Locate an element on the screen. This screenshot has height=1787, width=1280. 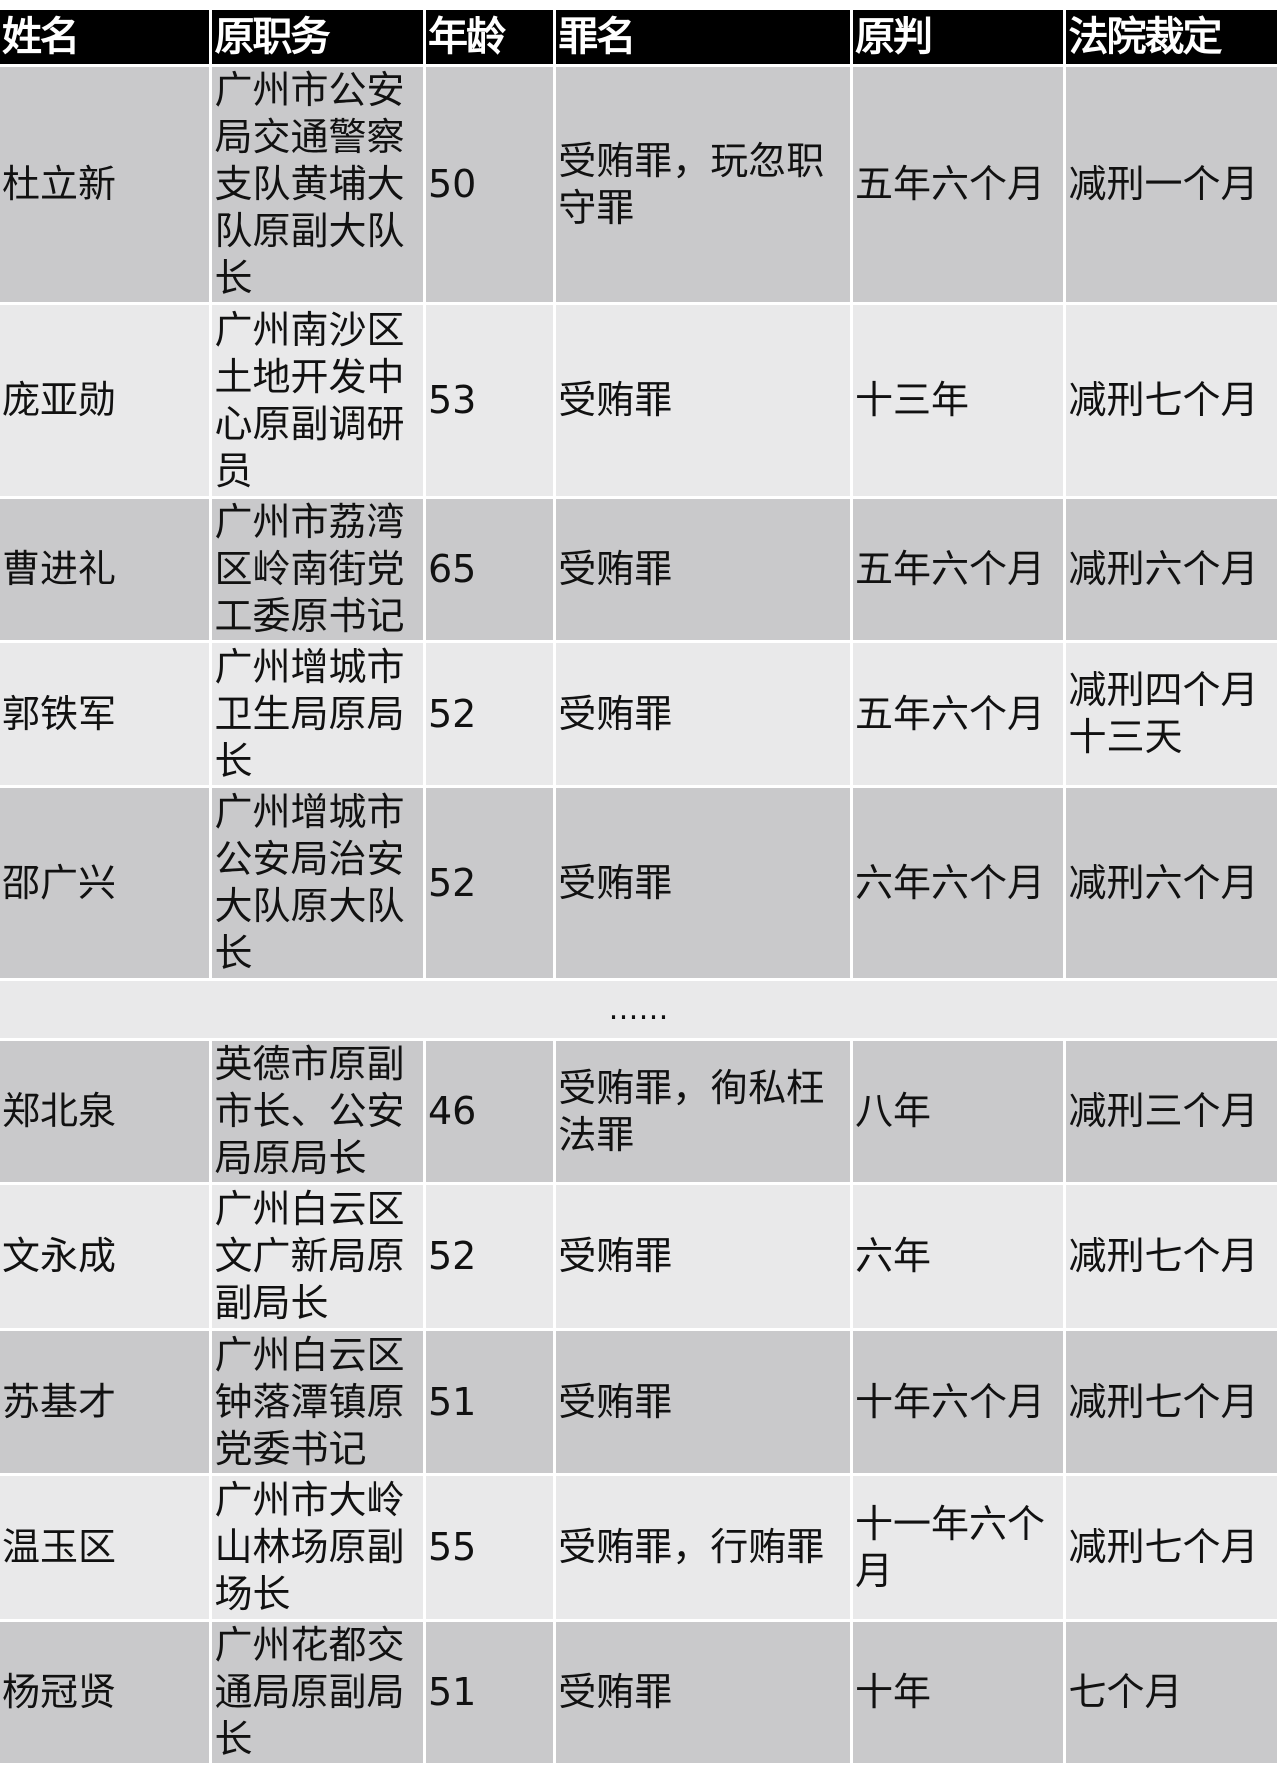
cell-position: 广州增城市卫生局原局长 is located at coordinates (317, 714).